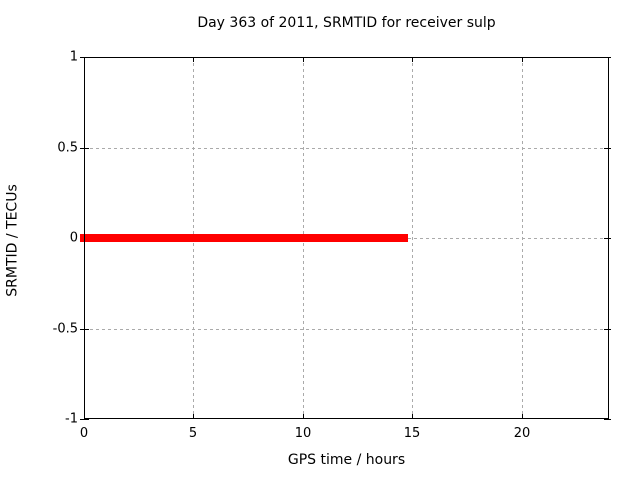 This screenshot has height=480, width=640. I want to click on x-tick-label: 15, so click(412, 433).